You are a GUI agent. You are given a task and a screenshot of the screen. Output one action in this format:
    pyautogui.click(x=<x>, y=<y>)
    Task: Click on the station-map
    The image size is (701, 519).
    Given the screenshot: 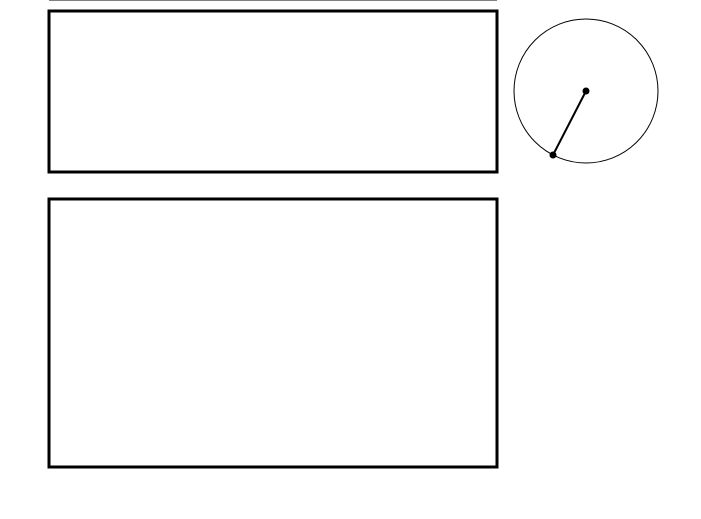 What is the action you would take?
    pyautogui.click(x=586, y=91)
    